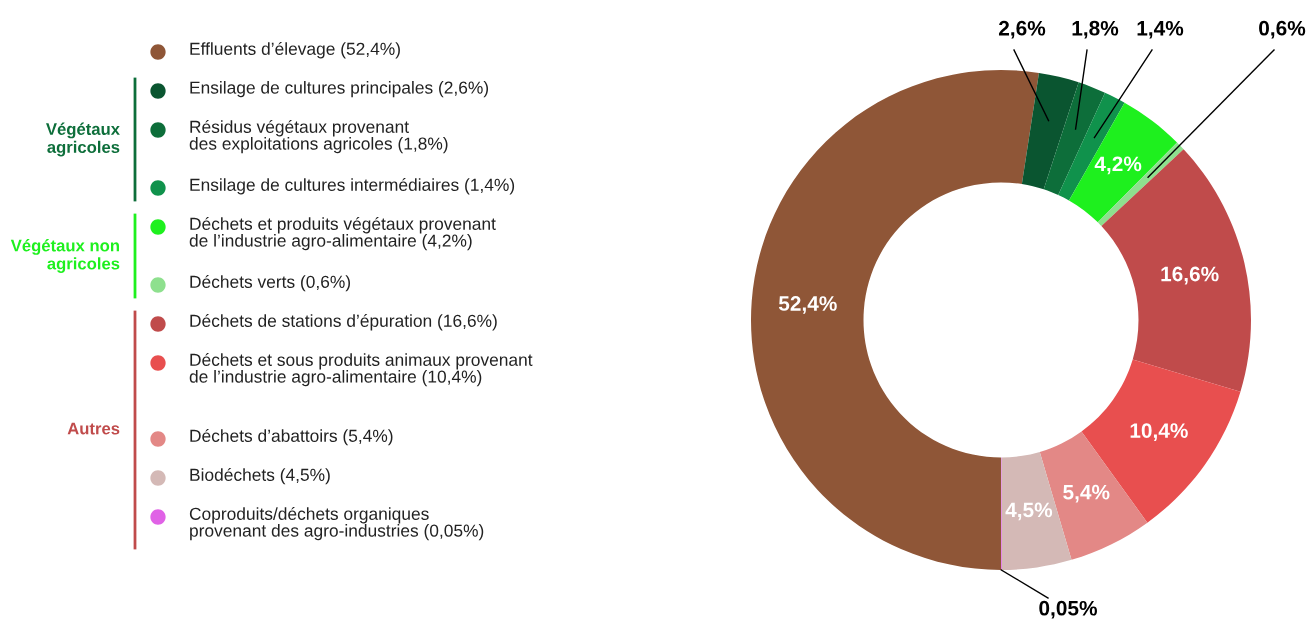 The image size is (1312, 626). Describe the element at coordinates (1160, 29) in the screenshot. I see `data-label: 1,4%` at that location.